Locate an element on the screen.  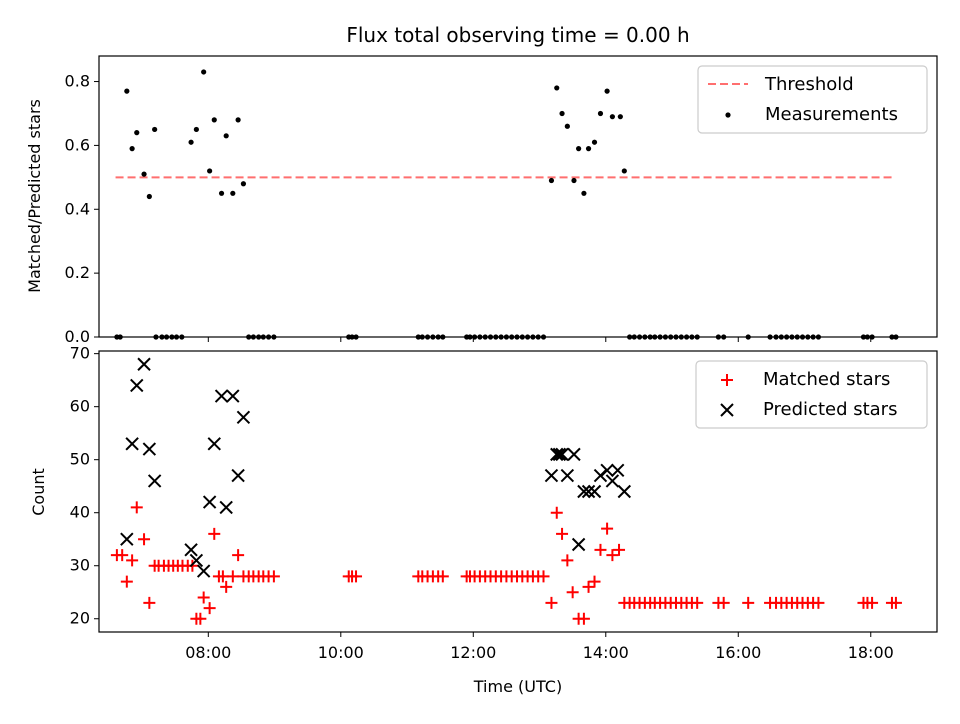
matched-legend-swatch is located at coordinates (727, 380).